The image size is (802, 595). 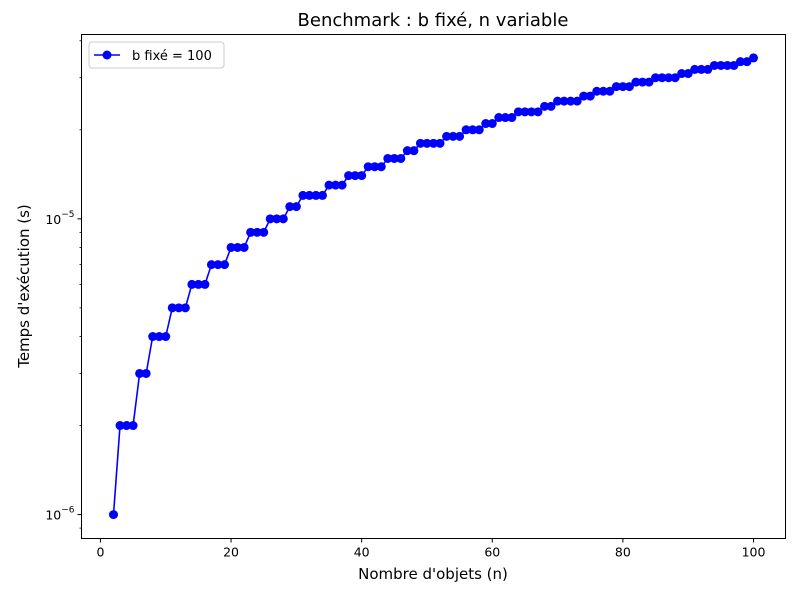 I want to click on legend: b fixé = 100, so click(x=156, y=55).